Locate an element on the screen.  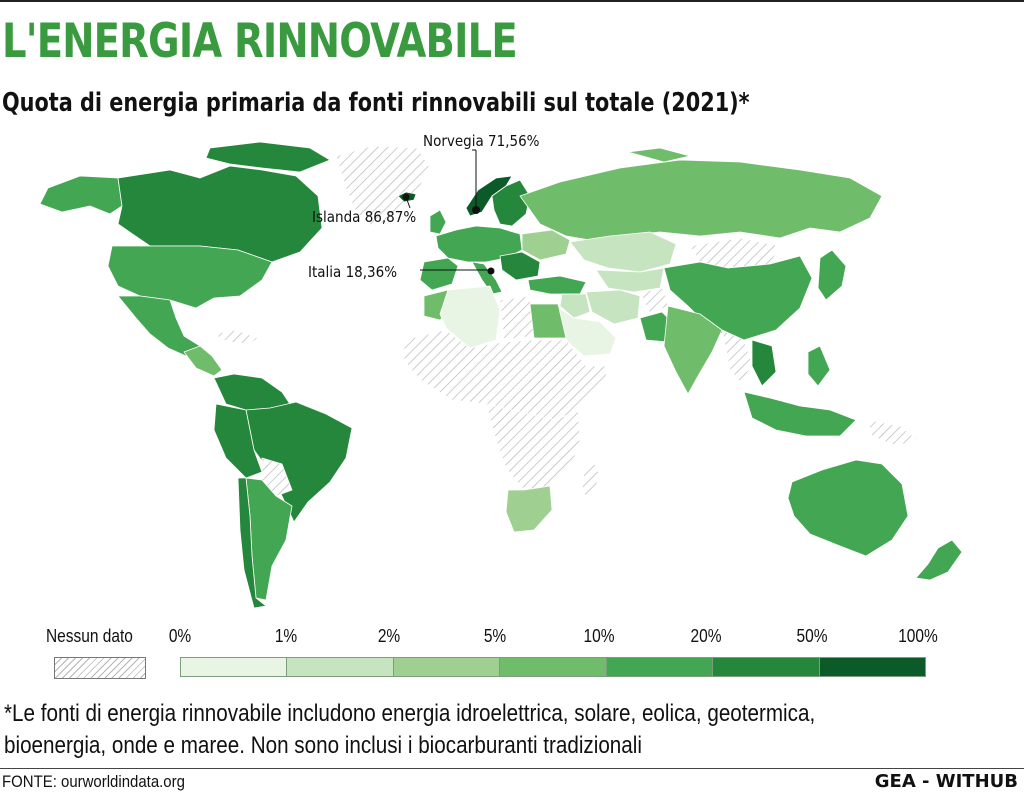
callout-iceland: Islanda 86,87% is located at coordinates (364, 209).